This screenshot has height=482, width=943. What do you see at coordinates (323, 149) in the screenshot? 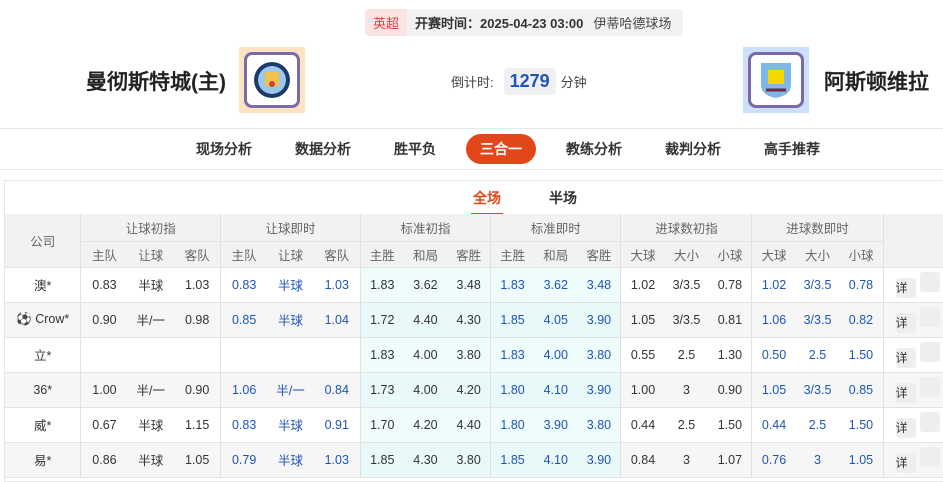
I see `nav-data-analysis: 数据分析` at bounding box center [323, 149].